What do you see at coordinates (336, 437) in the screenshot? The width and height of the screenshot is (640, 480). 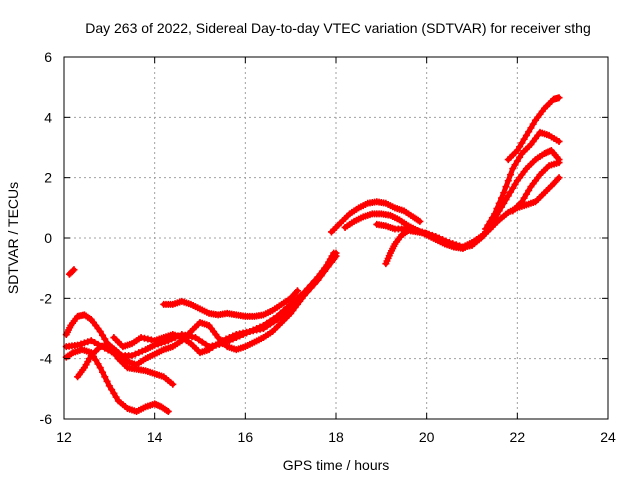 I see `x-tick-label: 18` at bounding box center [336, 437].